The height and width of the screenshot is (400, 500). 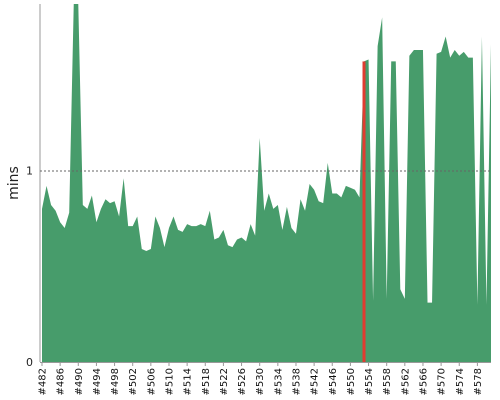 What do you see at coordinates (133, 381) in the screenshot?
I see `x-tick-label: #502` at bounding box center [133, 381].